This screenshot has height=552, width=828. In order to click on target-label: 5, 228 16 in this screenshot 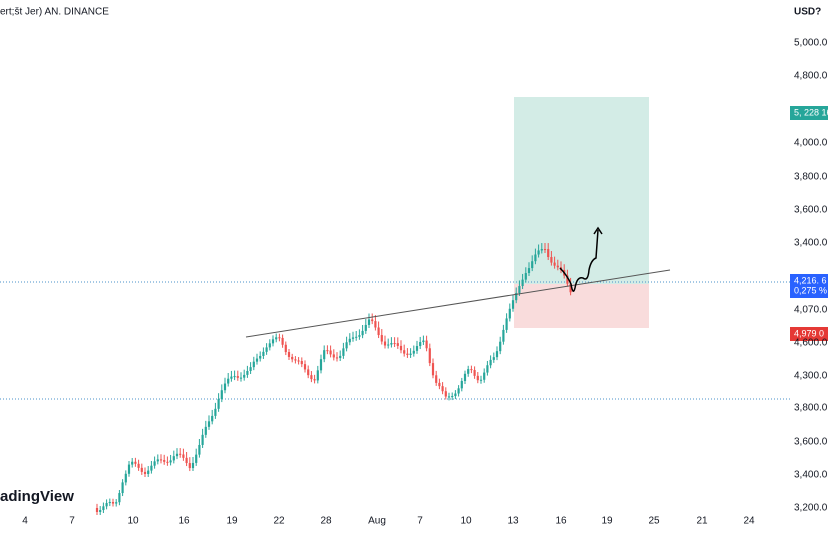, I will do `click(811, 112)`.